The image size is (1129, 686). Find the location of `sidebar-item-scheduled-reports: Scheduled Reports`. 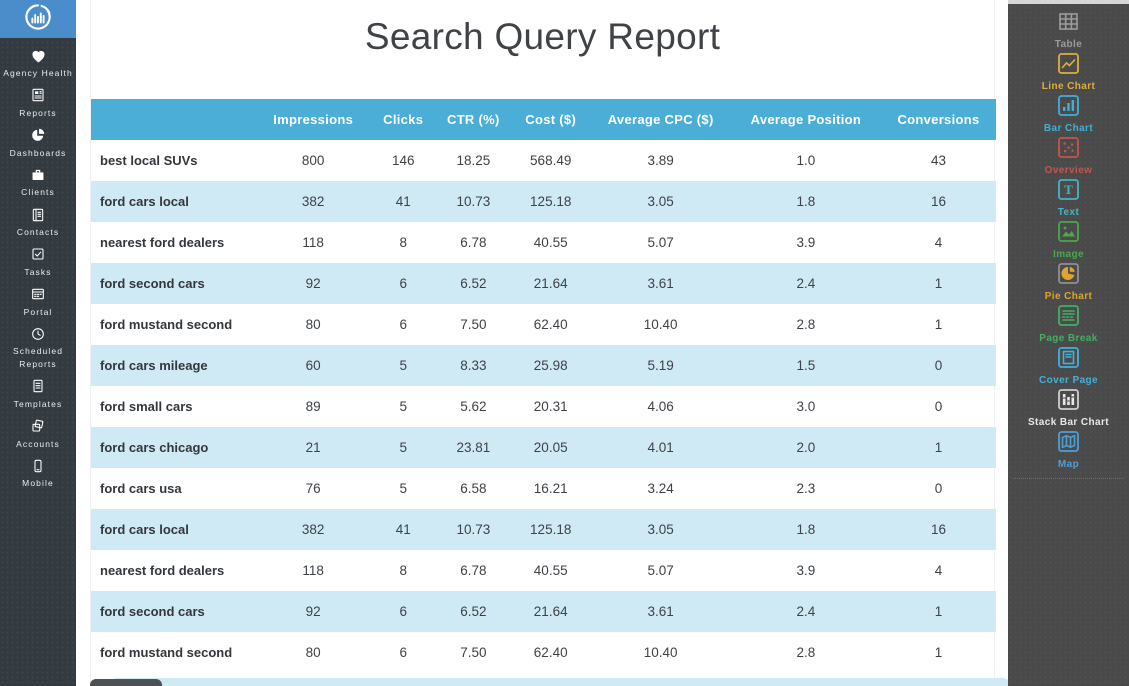

sidebar-item-scheduled-reports: Scheduled Reports is located at coordinates (38, 348).